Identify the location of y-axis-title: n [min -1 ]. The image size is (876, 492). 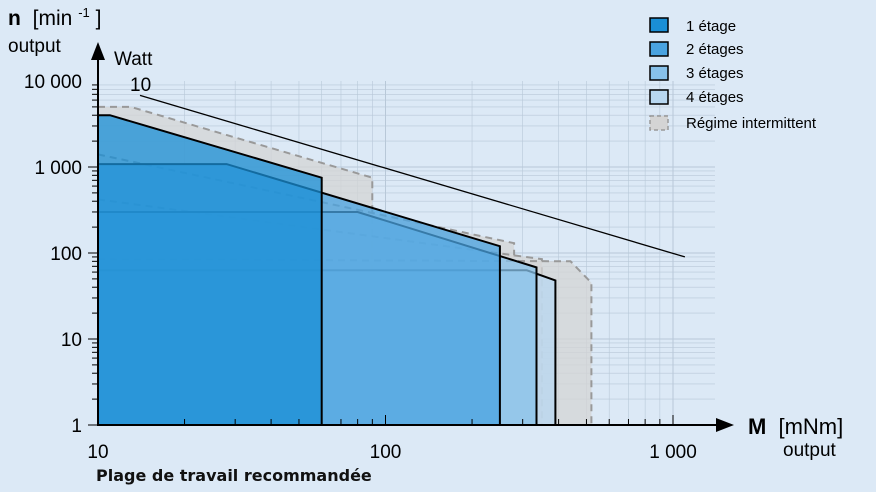
(54, 15).